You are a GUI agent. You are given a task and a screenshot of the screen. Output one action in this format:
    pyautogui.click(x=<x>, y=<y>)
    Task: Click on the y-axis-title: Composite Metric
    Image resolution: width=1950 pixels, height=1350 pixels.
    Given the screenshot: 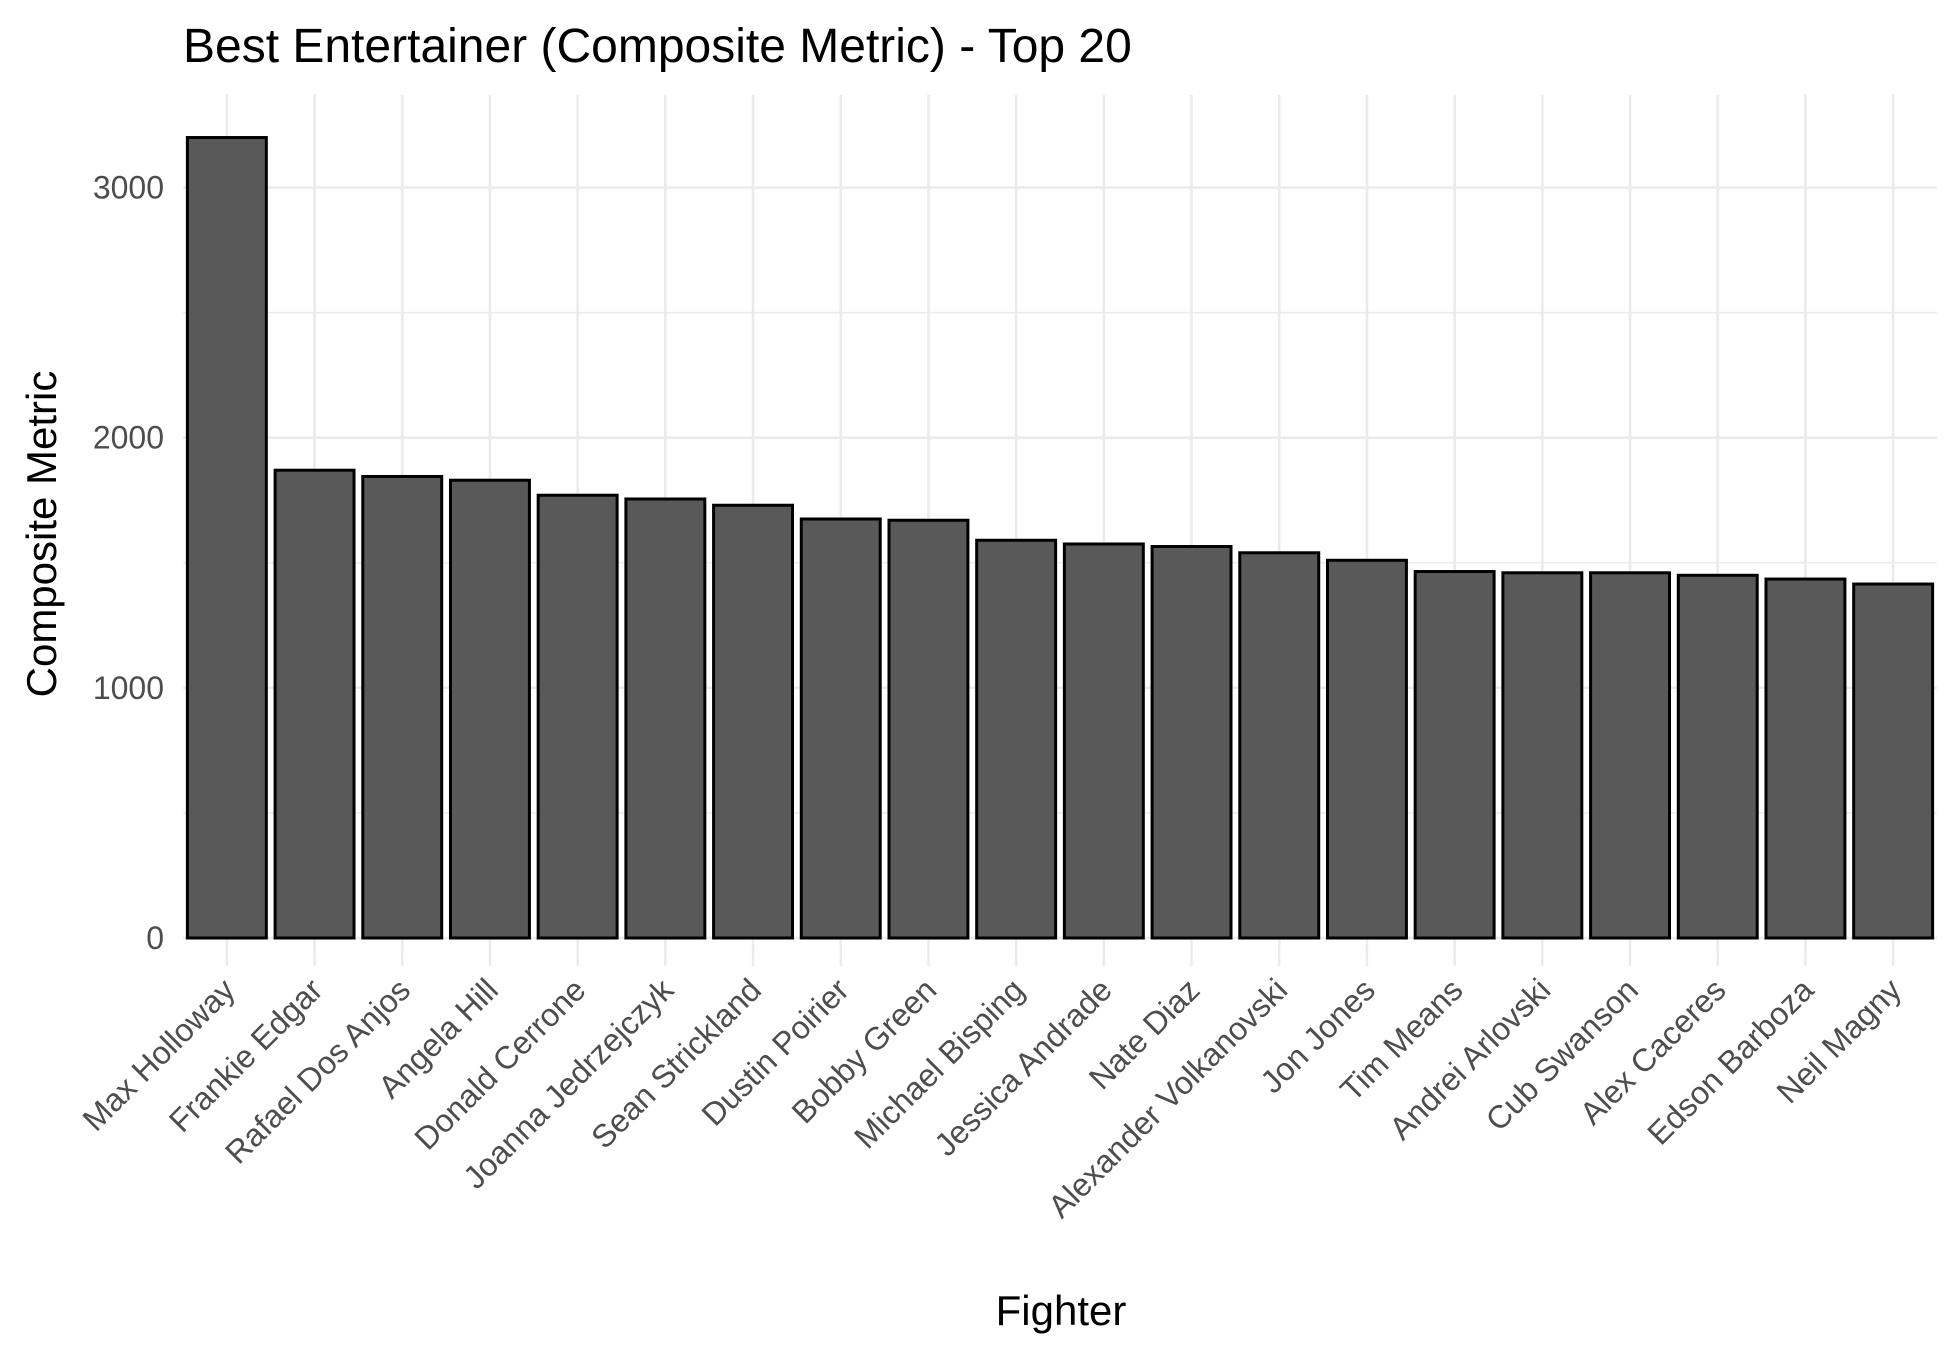 What is the action you would take?
    pyautogui.click(x=41, y=534)
    